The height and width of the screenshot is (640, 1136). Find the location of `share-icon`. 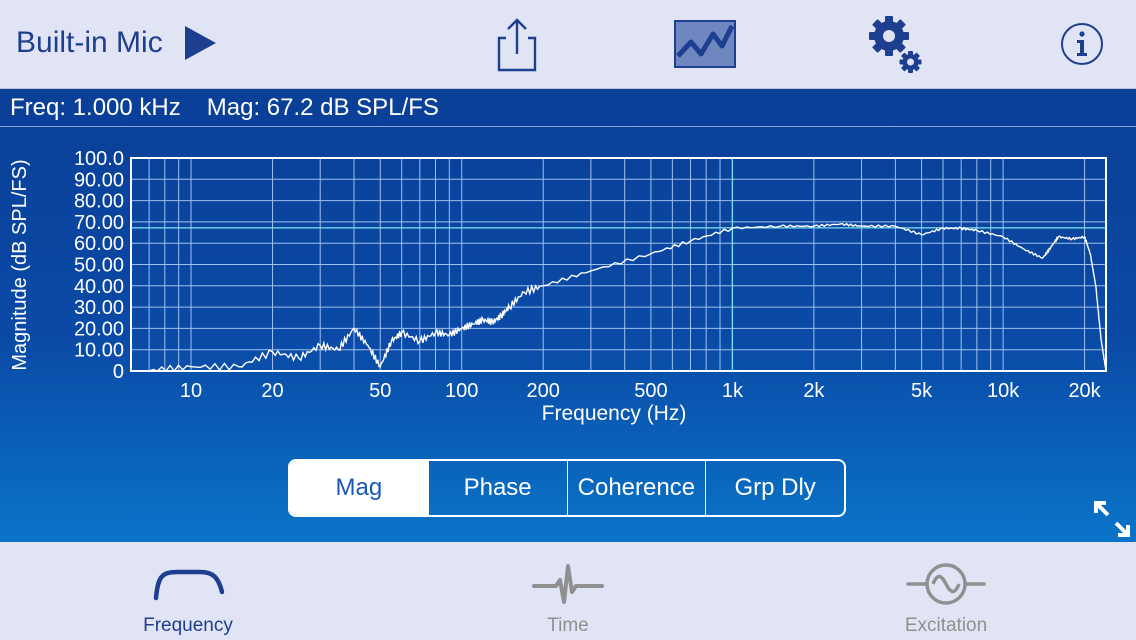

share-icon is located at coordinates (517, 44).